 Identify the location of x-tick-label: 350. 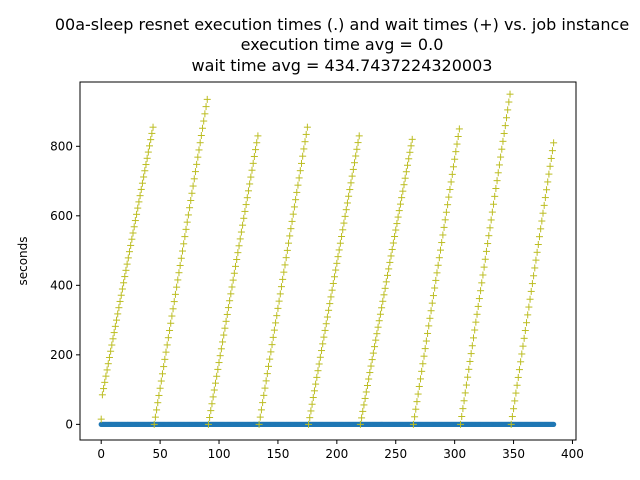
(513, 454).